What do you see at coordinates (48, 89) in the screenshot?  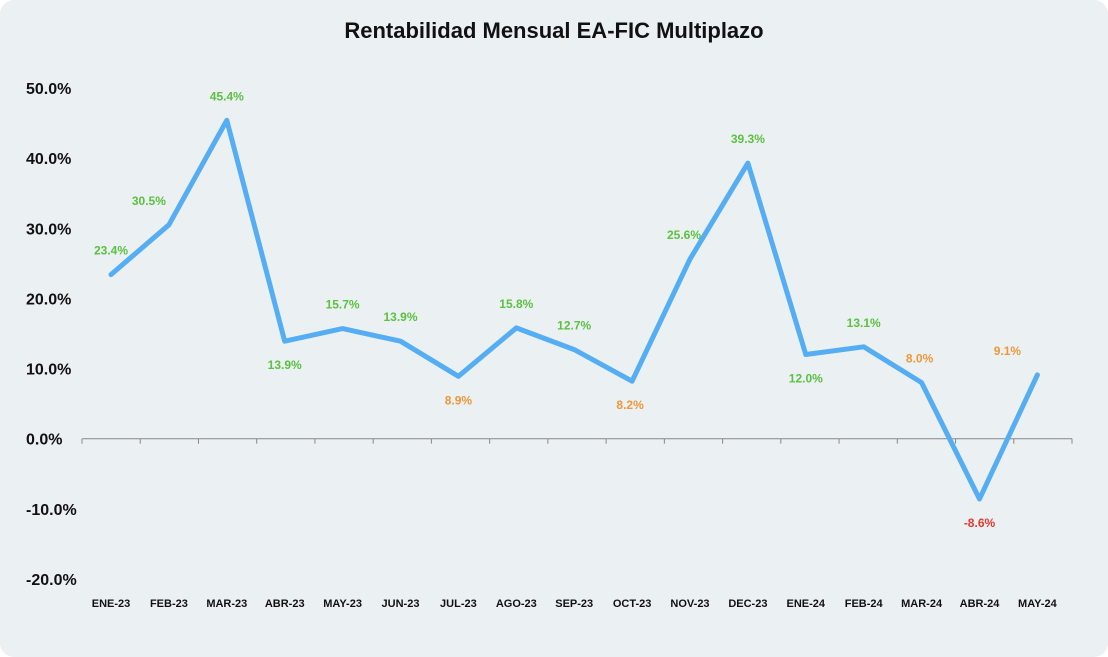 I see `y-tick-label: 50.0%` at bounding box center [48, 89].